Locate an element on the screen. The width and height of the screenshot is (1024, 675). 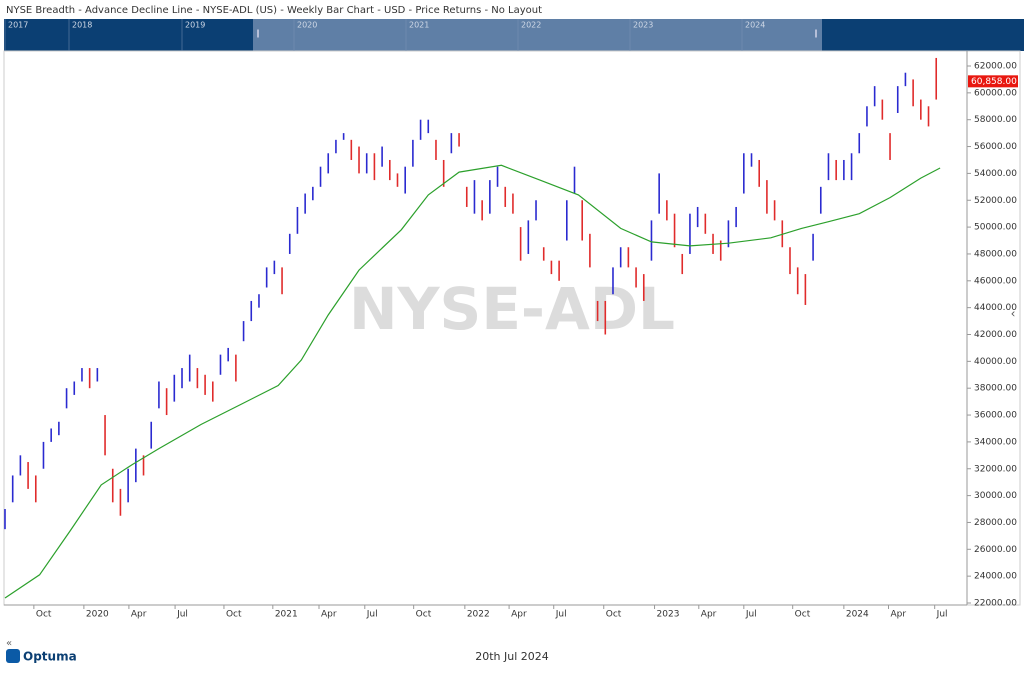
watermark: NYSE-ADL is located at coordinates (512, 309).